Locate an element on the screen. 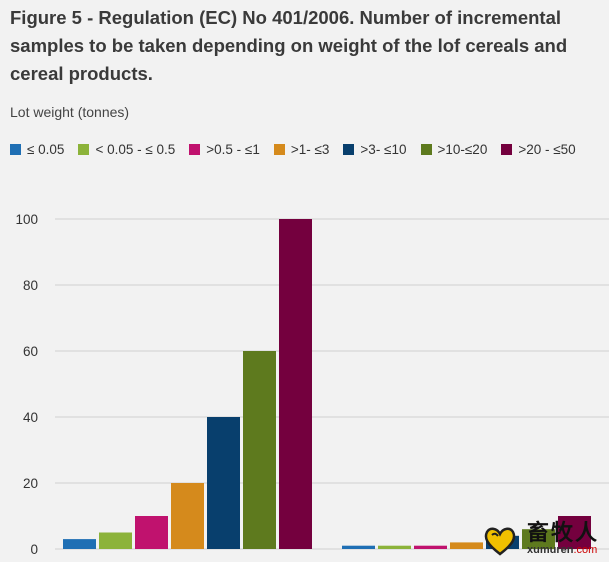 The height and width of the screenshot is (562, 609). legend-item: >10-≤20 is located at coordinates (454, 149).